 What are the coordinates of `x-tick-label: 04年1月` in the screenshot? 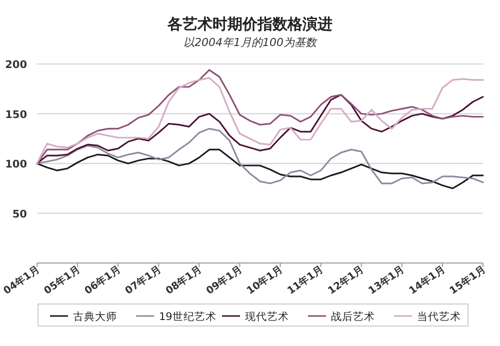 It's located at (21, 280).